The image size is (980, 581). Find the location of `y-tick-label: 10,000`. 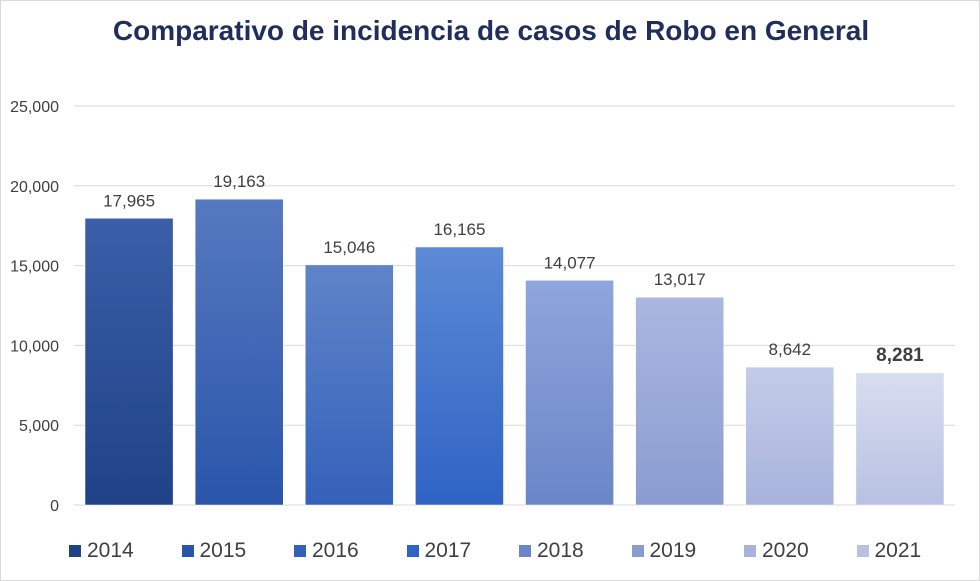

y-tick-label: 10,000 is located at coordinates (34, 346).